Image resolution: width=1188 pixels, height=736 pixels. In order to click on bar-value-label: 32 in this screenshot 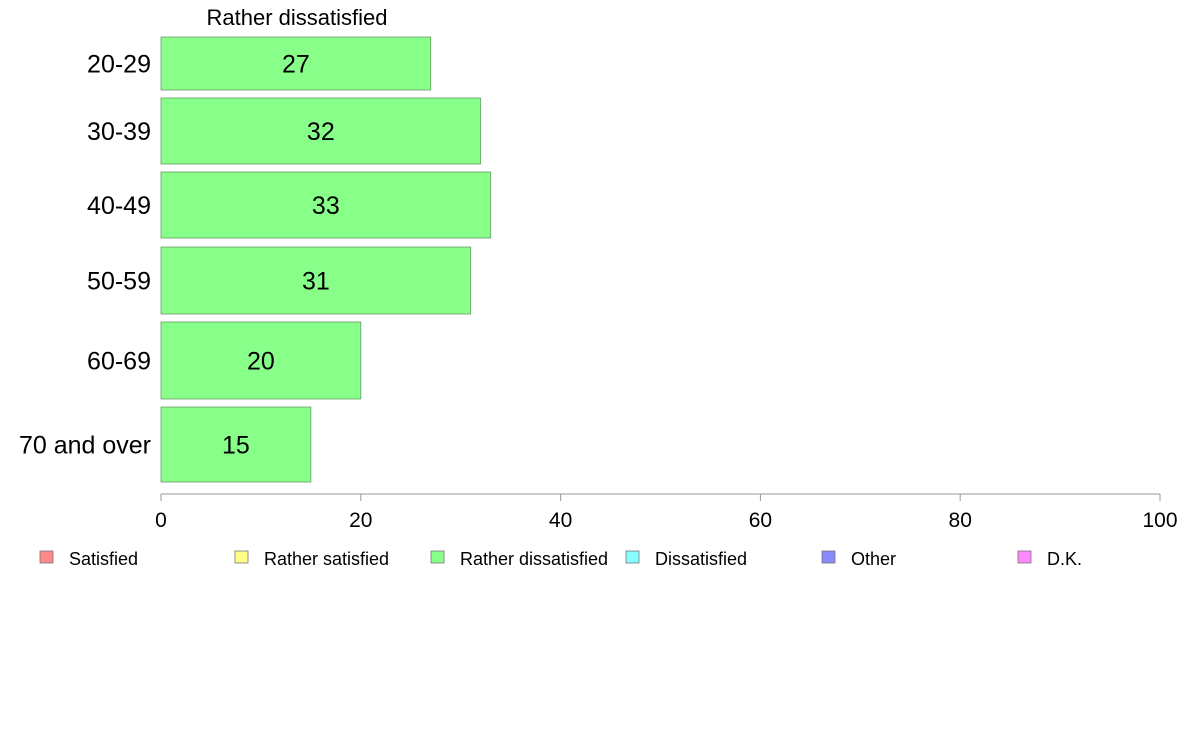, I will do `click(321, 132)`.